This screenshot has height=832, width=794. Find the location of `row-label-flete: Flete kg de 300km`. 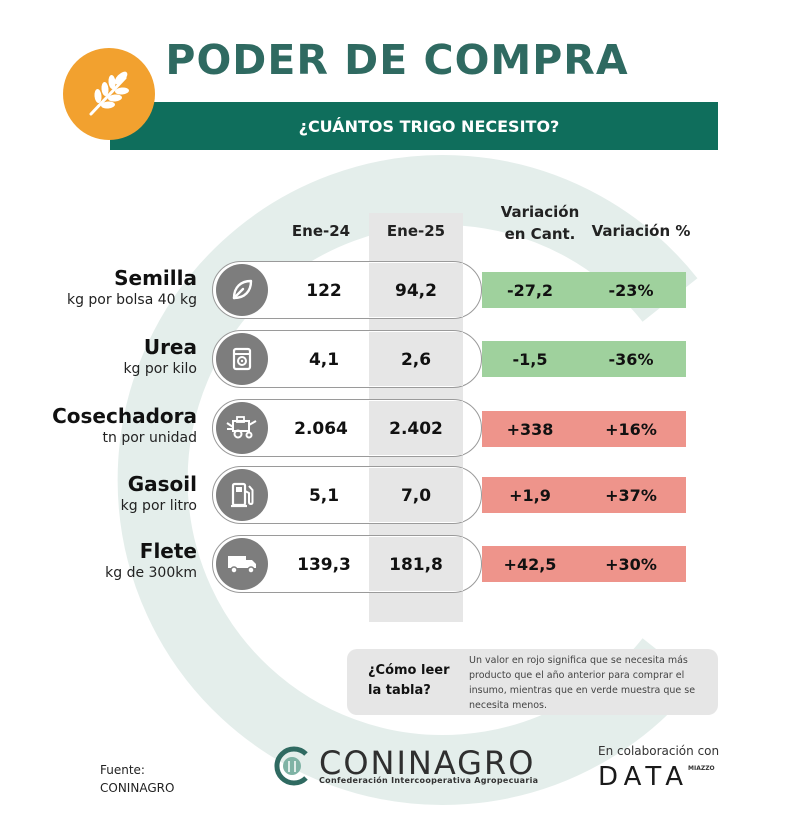

row-label-flete: Flete kg de 300km is located at coordinates (151, 561).